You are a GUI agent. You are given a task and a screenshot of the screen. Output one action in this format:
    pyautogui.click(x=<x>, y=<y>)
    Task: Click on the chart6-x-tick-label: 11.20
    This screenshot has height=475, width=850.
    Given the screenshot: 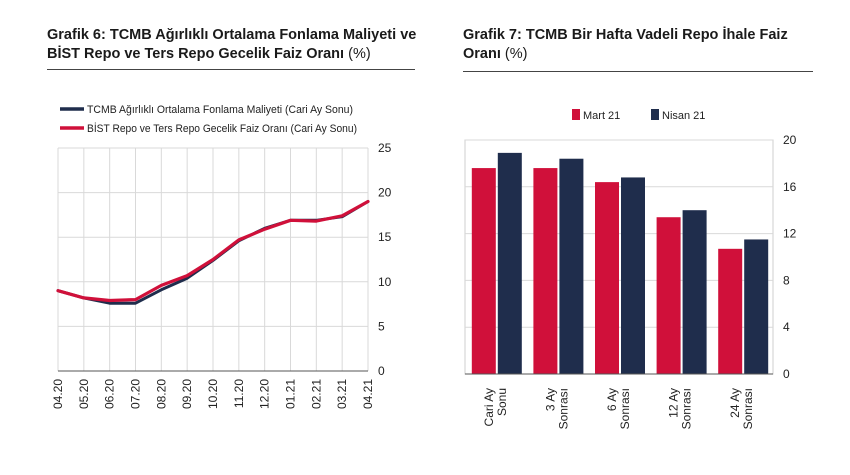 What is the action you would take?
    pyautogui.click(x=239, y=393)
    